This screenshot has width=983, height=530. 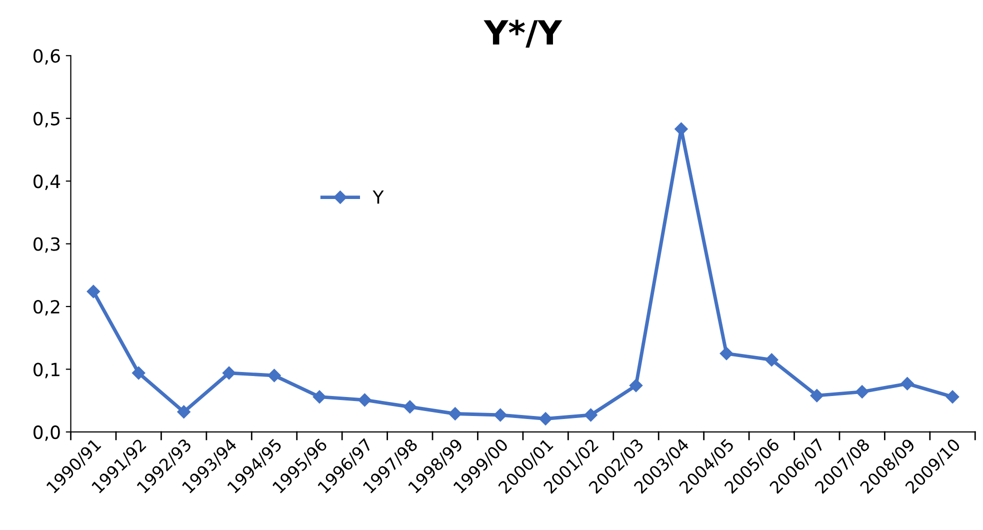 What do you see at coordinates (47, 308) in the screenshot?
I see `y-tick-label: 0,2` at bounding box center [47, 308].